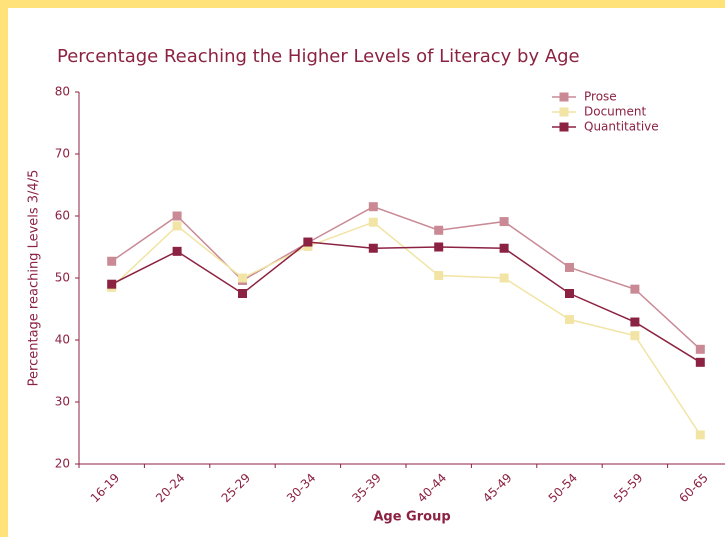 Image resolution: width=725 pixels, height=537 pixels. Describe the element at coordinates (62, 278) in the screenshot. I see `y-tick-label: 50` at that location.